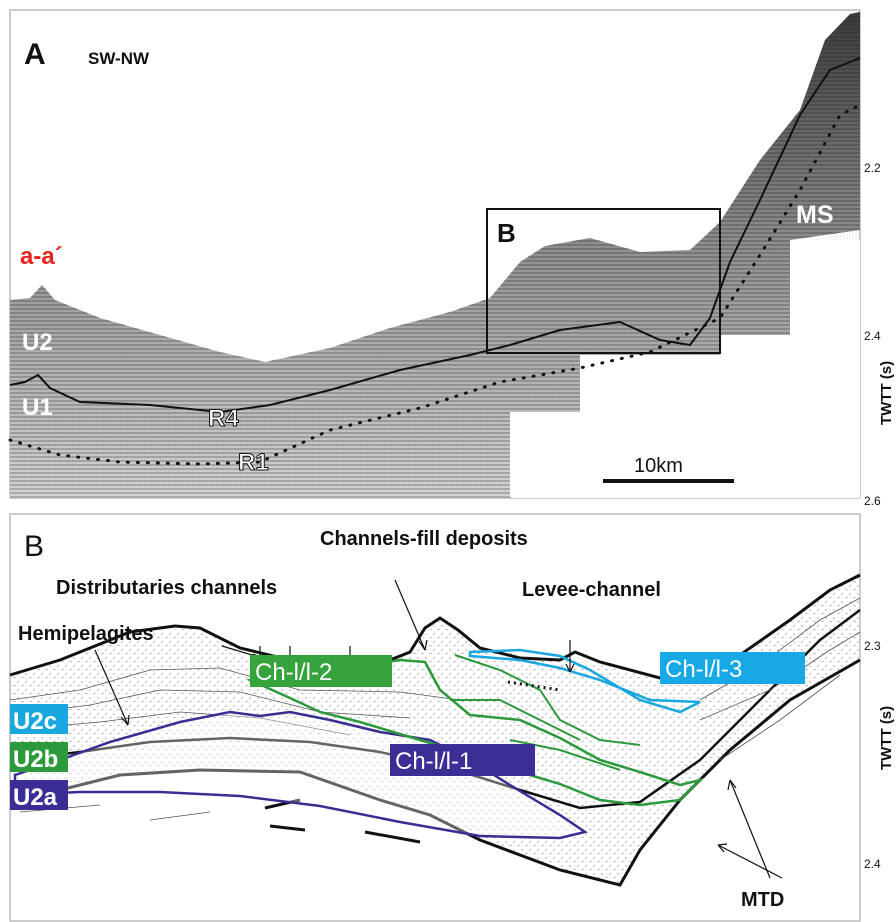  Describe the element at coordinates (253, 462) in the screenshot. I see `horizon-r1-label: R1` at that location.